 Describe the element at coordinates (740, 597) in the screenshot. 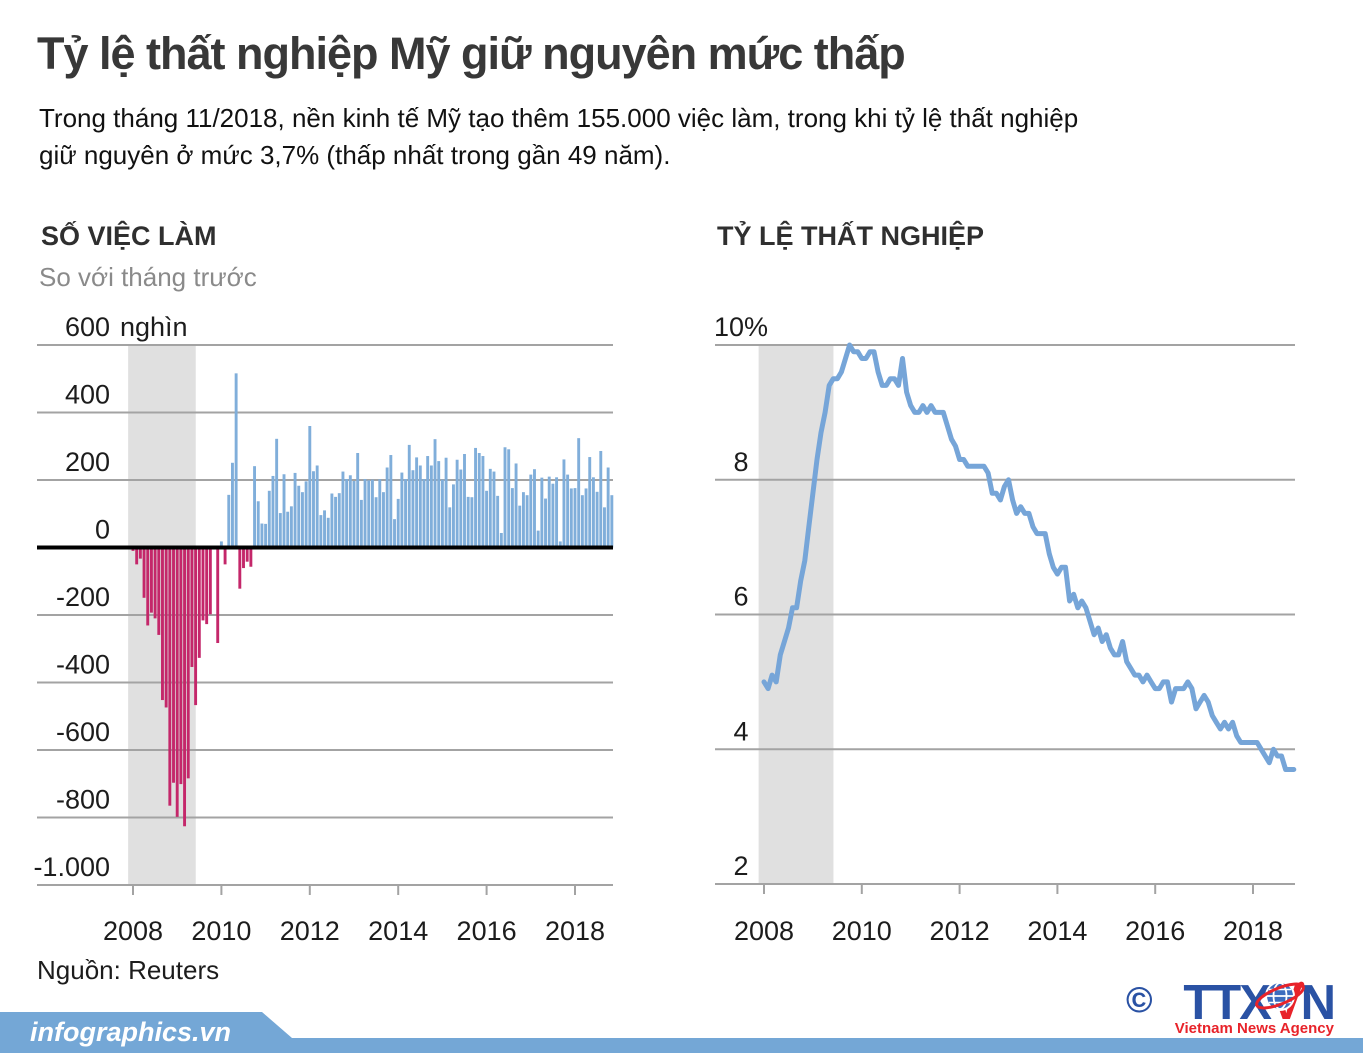

I see `y-axis-label: 6` at that location.